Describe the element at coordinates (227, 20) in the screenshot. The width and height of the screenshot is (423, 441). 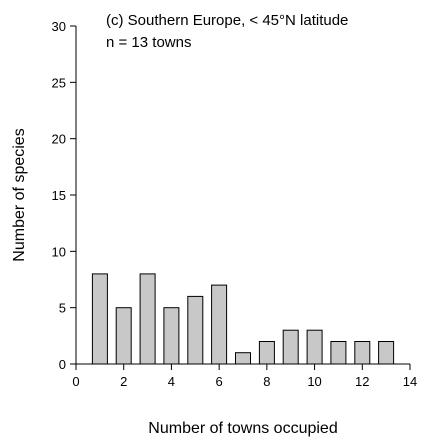
I see `chart-title: (c) Southern Europe, < 45°N latitude` at that location.